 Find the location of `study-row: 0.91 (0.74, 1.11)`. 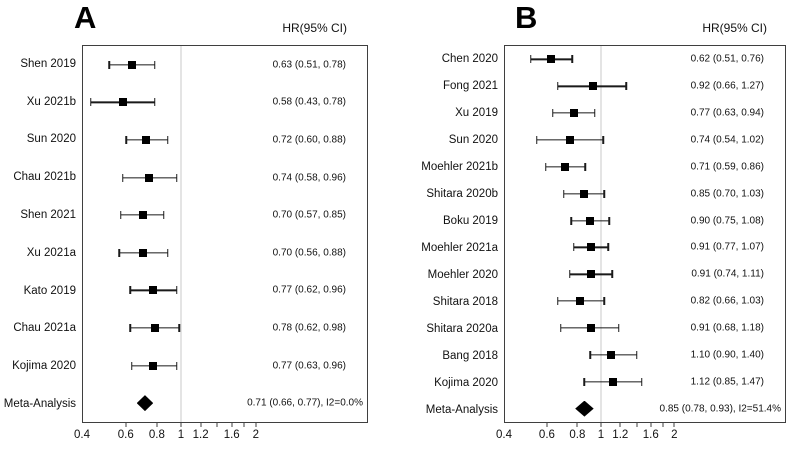

study-row: 0.91 (0.74, 1.11) is located at coordinates (645, 274).